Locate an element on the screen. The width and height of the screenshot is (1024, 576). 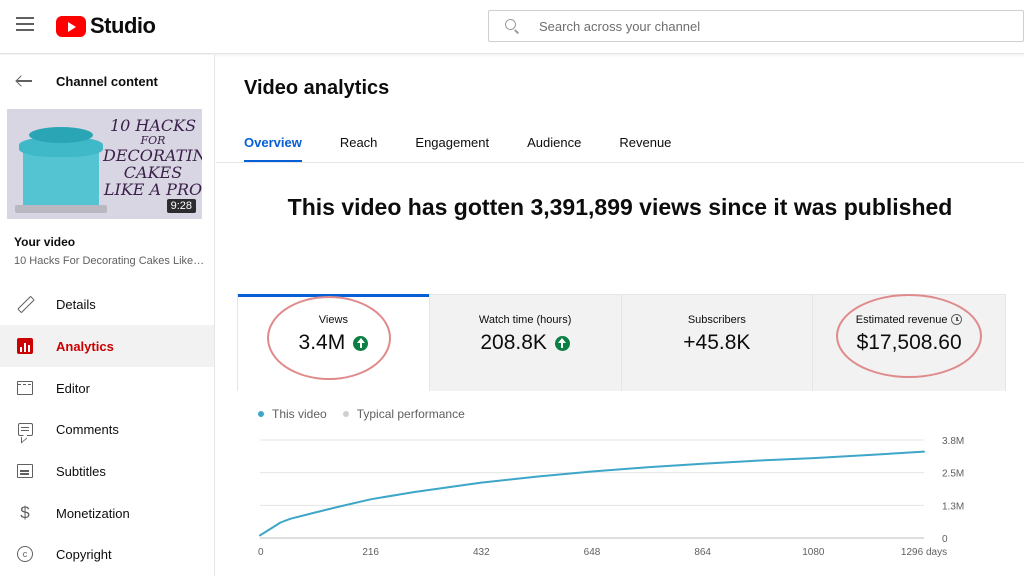
x-tick-label: 0 is located at coordinates (261, 552).